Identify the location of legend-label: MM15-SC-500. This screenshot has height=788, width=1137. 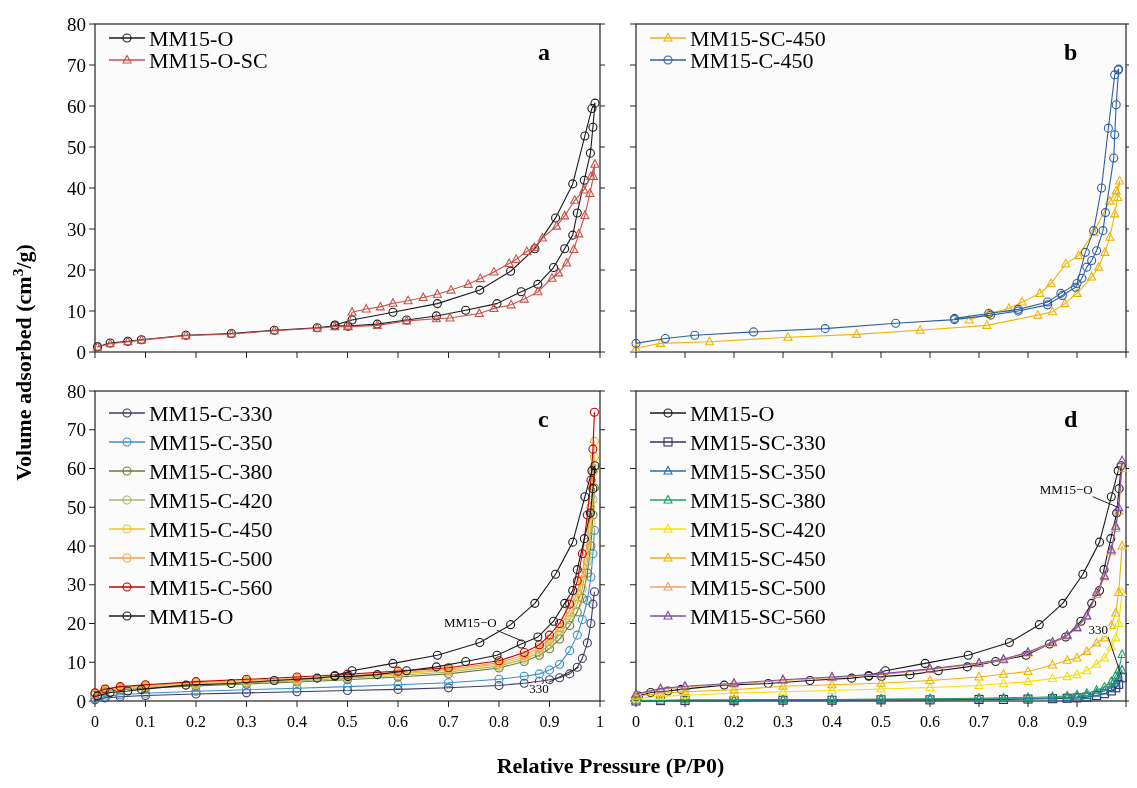
(758, 587).